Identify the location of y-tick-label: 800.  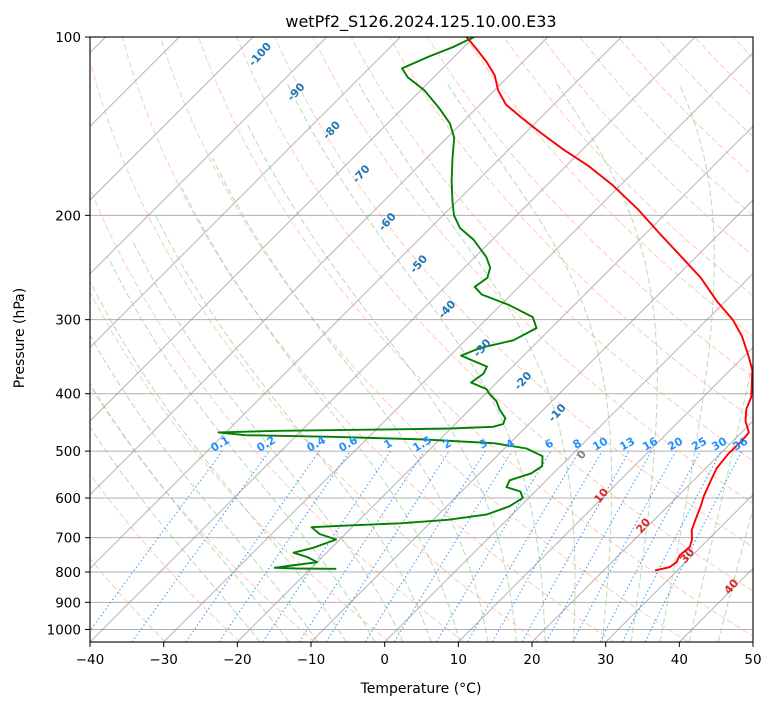
(68, 573).